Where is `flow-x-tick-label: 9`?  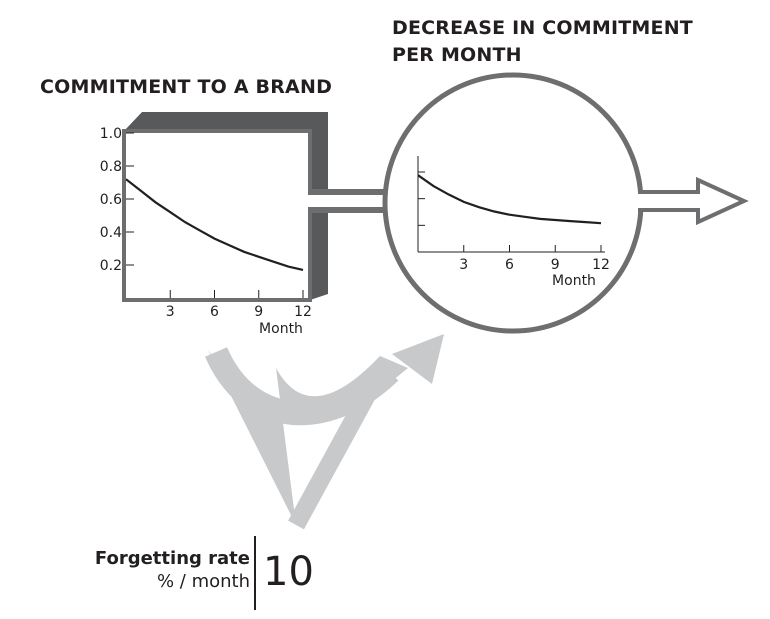 flow-x-tick-label: 9 is located at coordinates (555, 265).